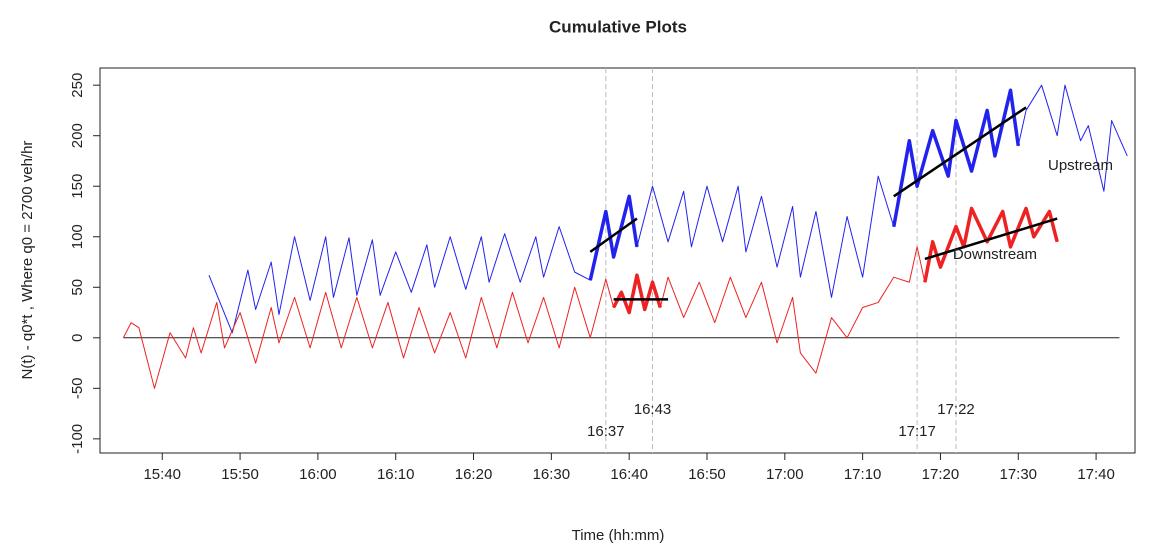 This screenshot has width=1156, height=548. Describe the element at coordinates (863, 474) in the screenshot. I see `x-tick-label: 17:10` at that location.